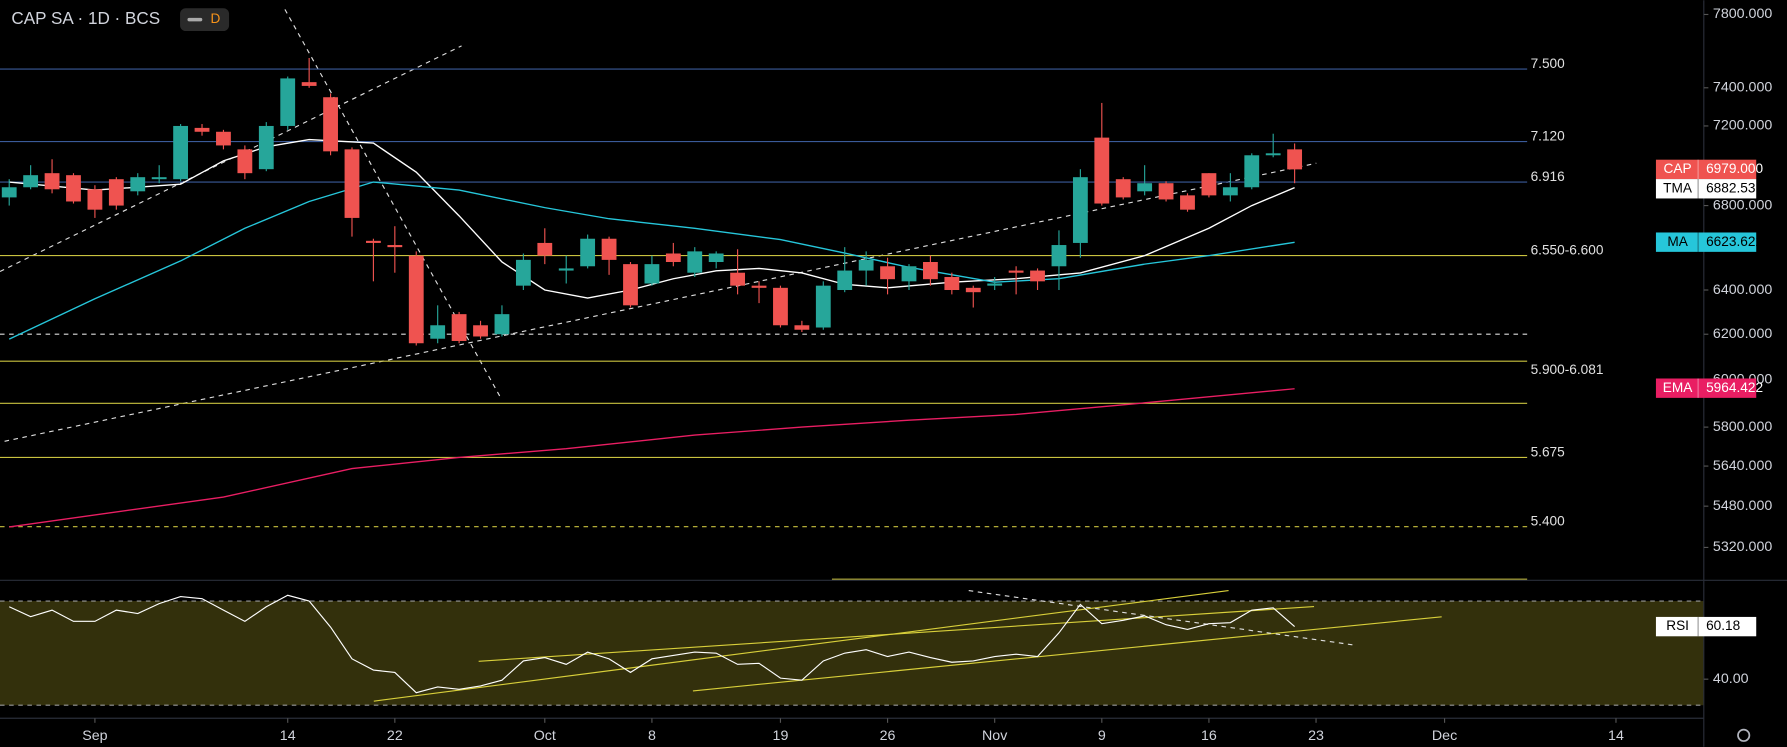 The height and width of the screenshot is (747, 1787). What do you see at coordinates (1734, 241) in the screenshot?
I see `price-tag-value: 6623.622` at bounding box center [1734, 241].